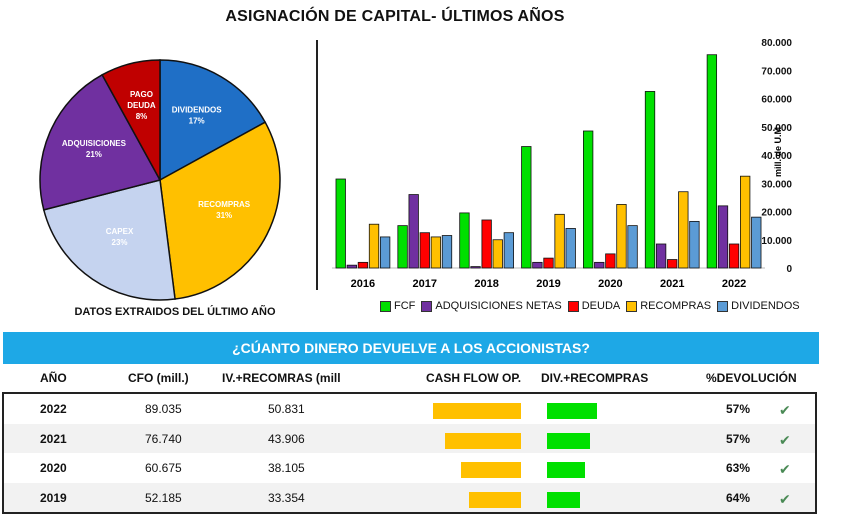 This screenshot has width=843, height=520. I want to click on legend-label: FCF, so click(405, 306).